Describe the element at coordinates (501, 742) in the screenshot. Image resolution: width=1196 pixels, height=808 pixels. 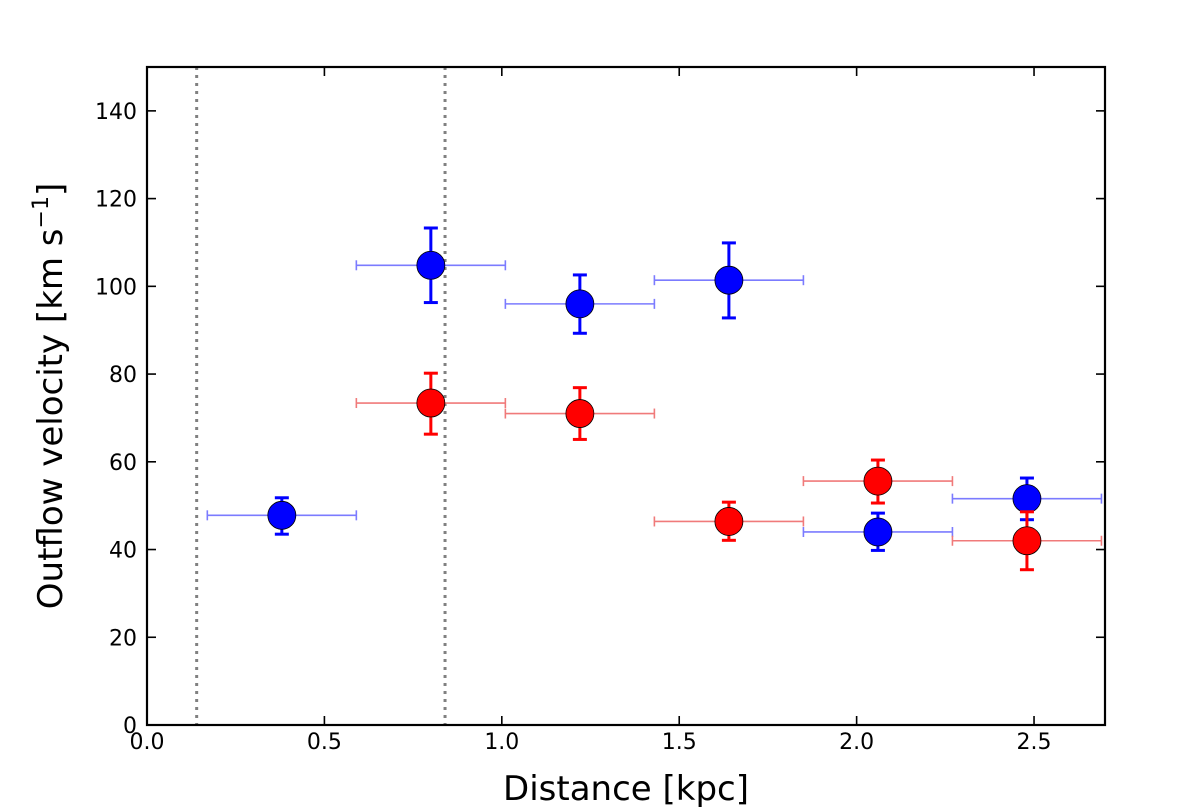
I see `x-tick-label: 1.0` at that location.